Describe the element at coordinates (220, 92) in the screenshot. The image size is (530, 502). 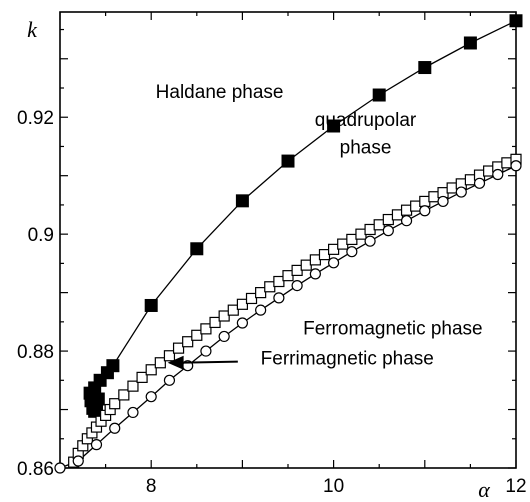
I see `phase-label: Haldane phase` at that location.